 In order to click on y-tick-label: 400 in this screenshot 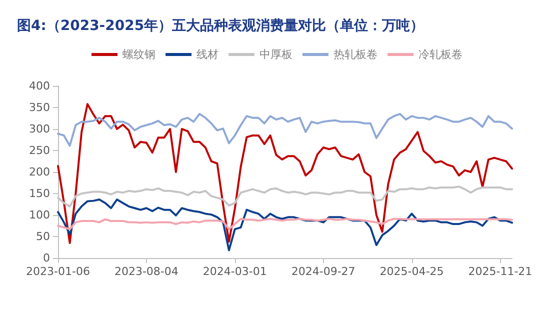, I will do `click(39, 86)`.